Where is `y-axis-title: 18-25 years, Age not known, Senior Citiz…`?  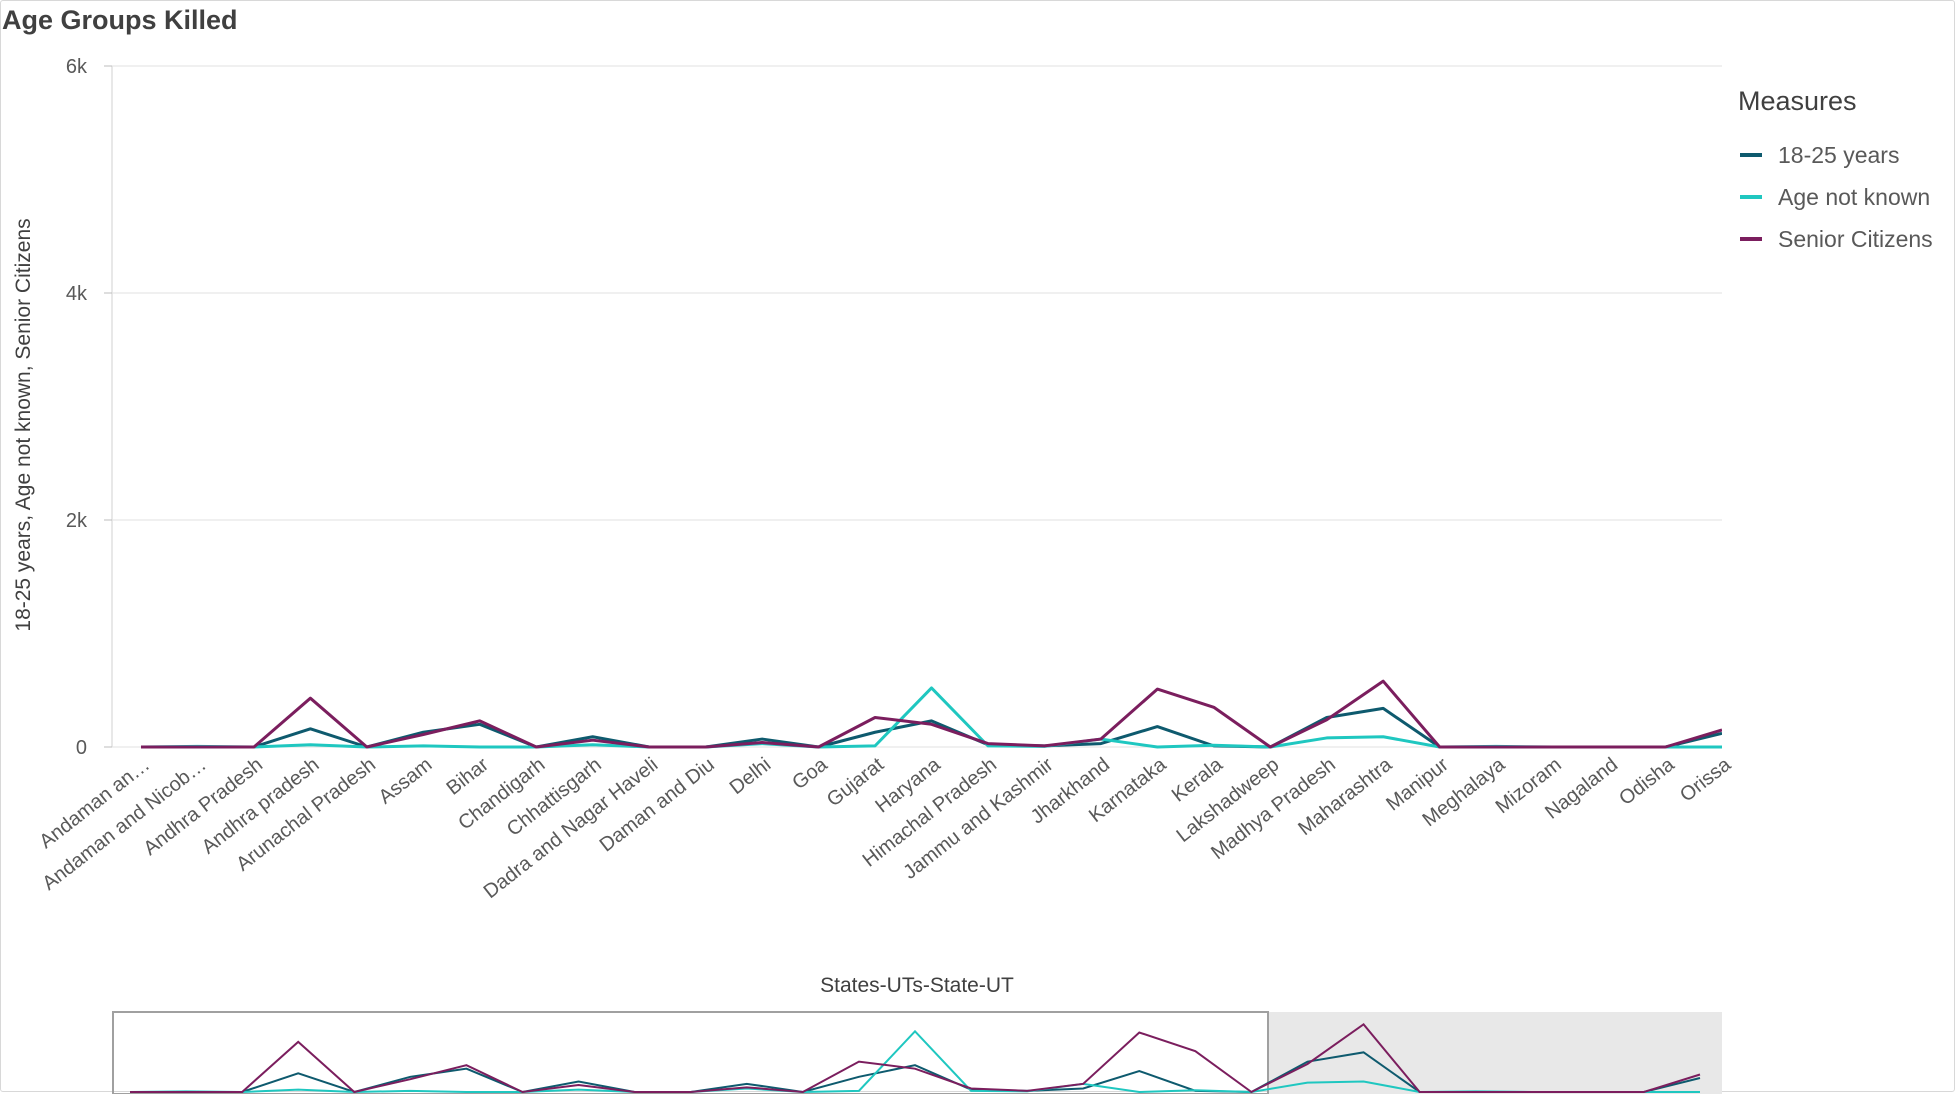
y-axis-title: 18-25 years, Age not known, Senior Citiz… is located at coordinates (23, 424).